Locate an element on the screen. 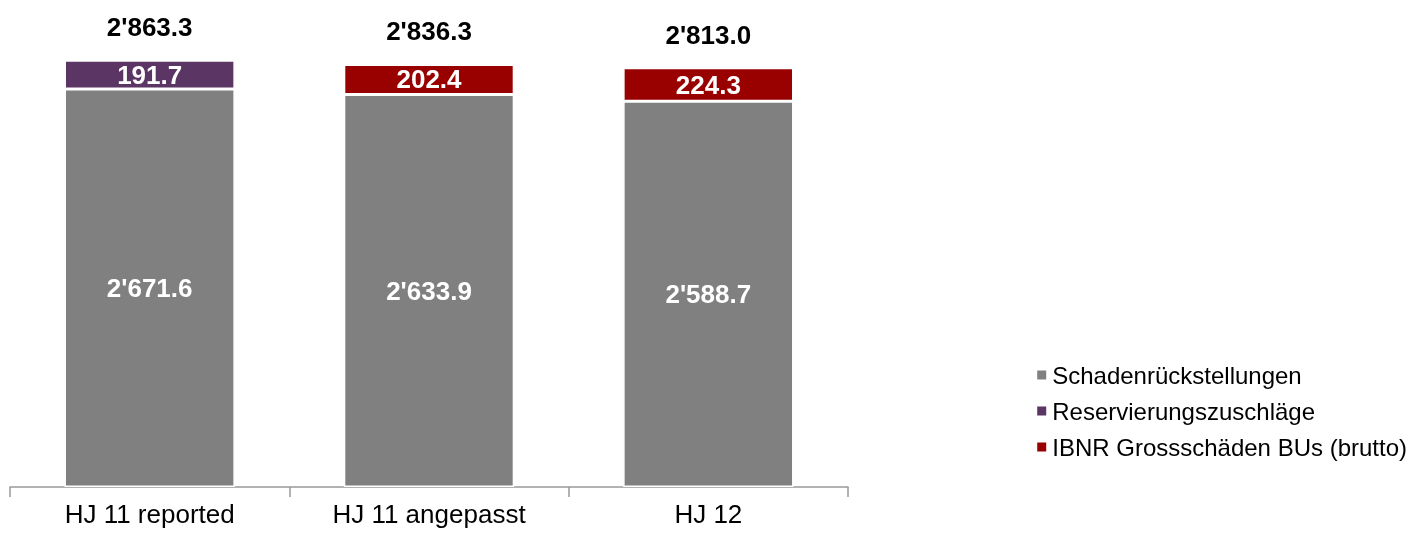 The width and height of the screenshot is (1417, 537). legend-label: Reservierungszuschläge is located at coordinates (1184, 411).